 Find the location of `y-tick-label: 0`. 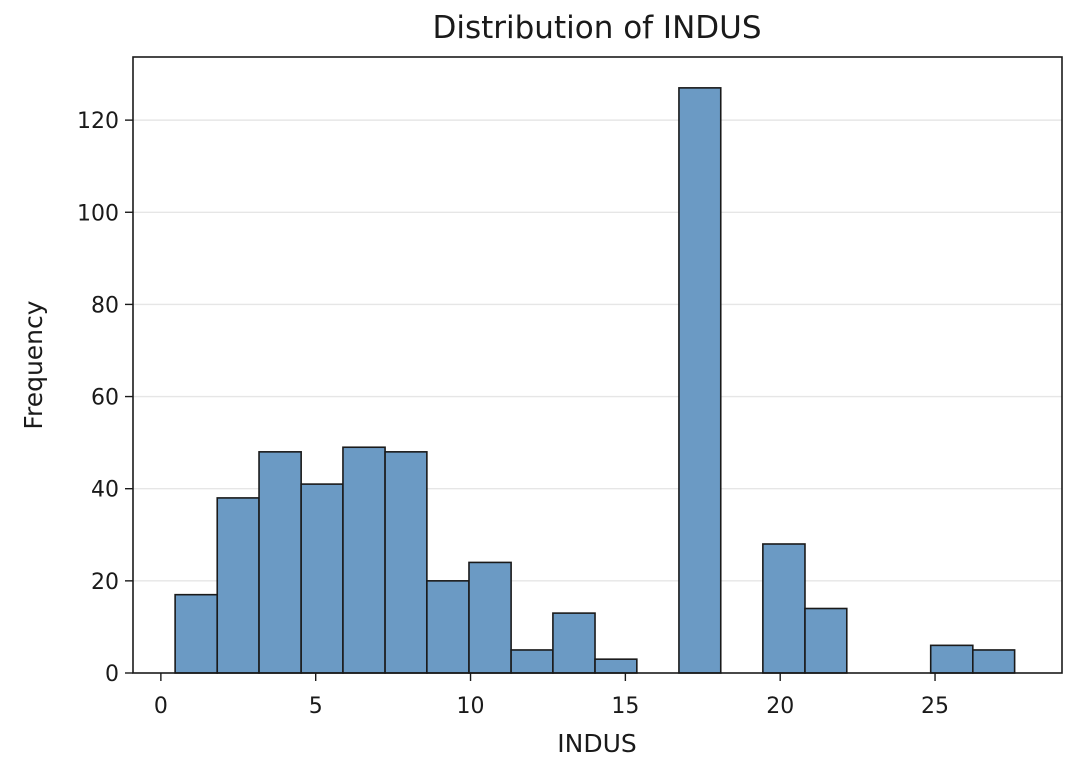

y-tick-label: 0 is located at coordinates (112, 674).